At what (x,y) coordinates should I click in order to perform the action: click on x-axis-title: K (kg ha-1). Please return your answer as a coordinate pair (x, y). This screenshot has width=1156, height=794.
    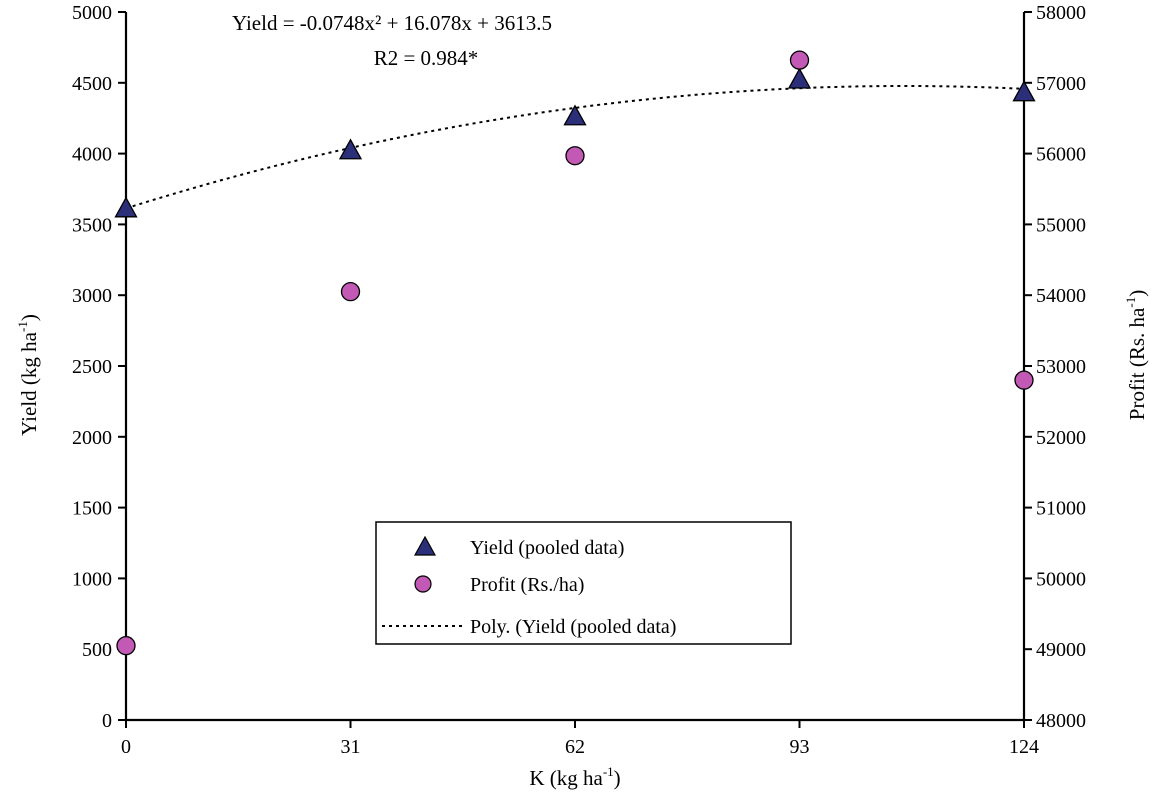
    Looking at the image, I should click on (574, 777).